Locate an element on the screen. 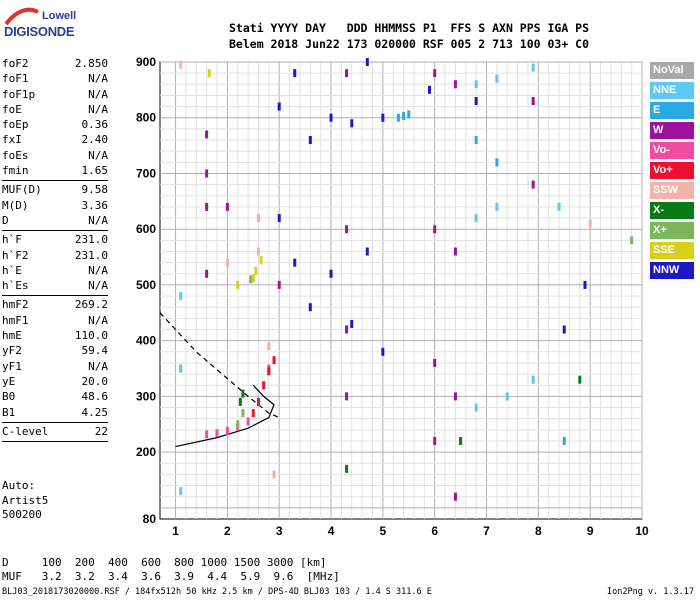 This screenshot has width=700, height=600. param-row: hmF2 269.2 is located at coordinates (55, 304).